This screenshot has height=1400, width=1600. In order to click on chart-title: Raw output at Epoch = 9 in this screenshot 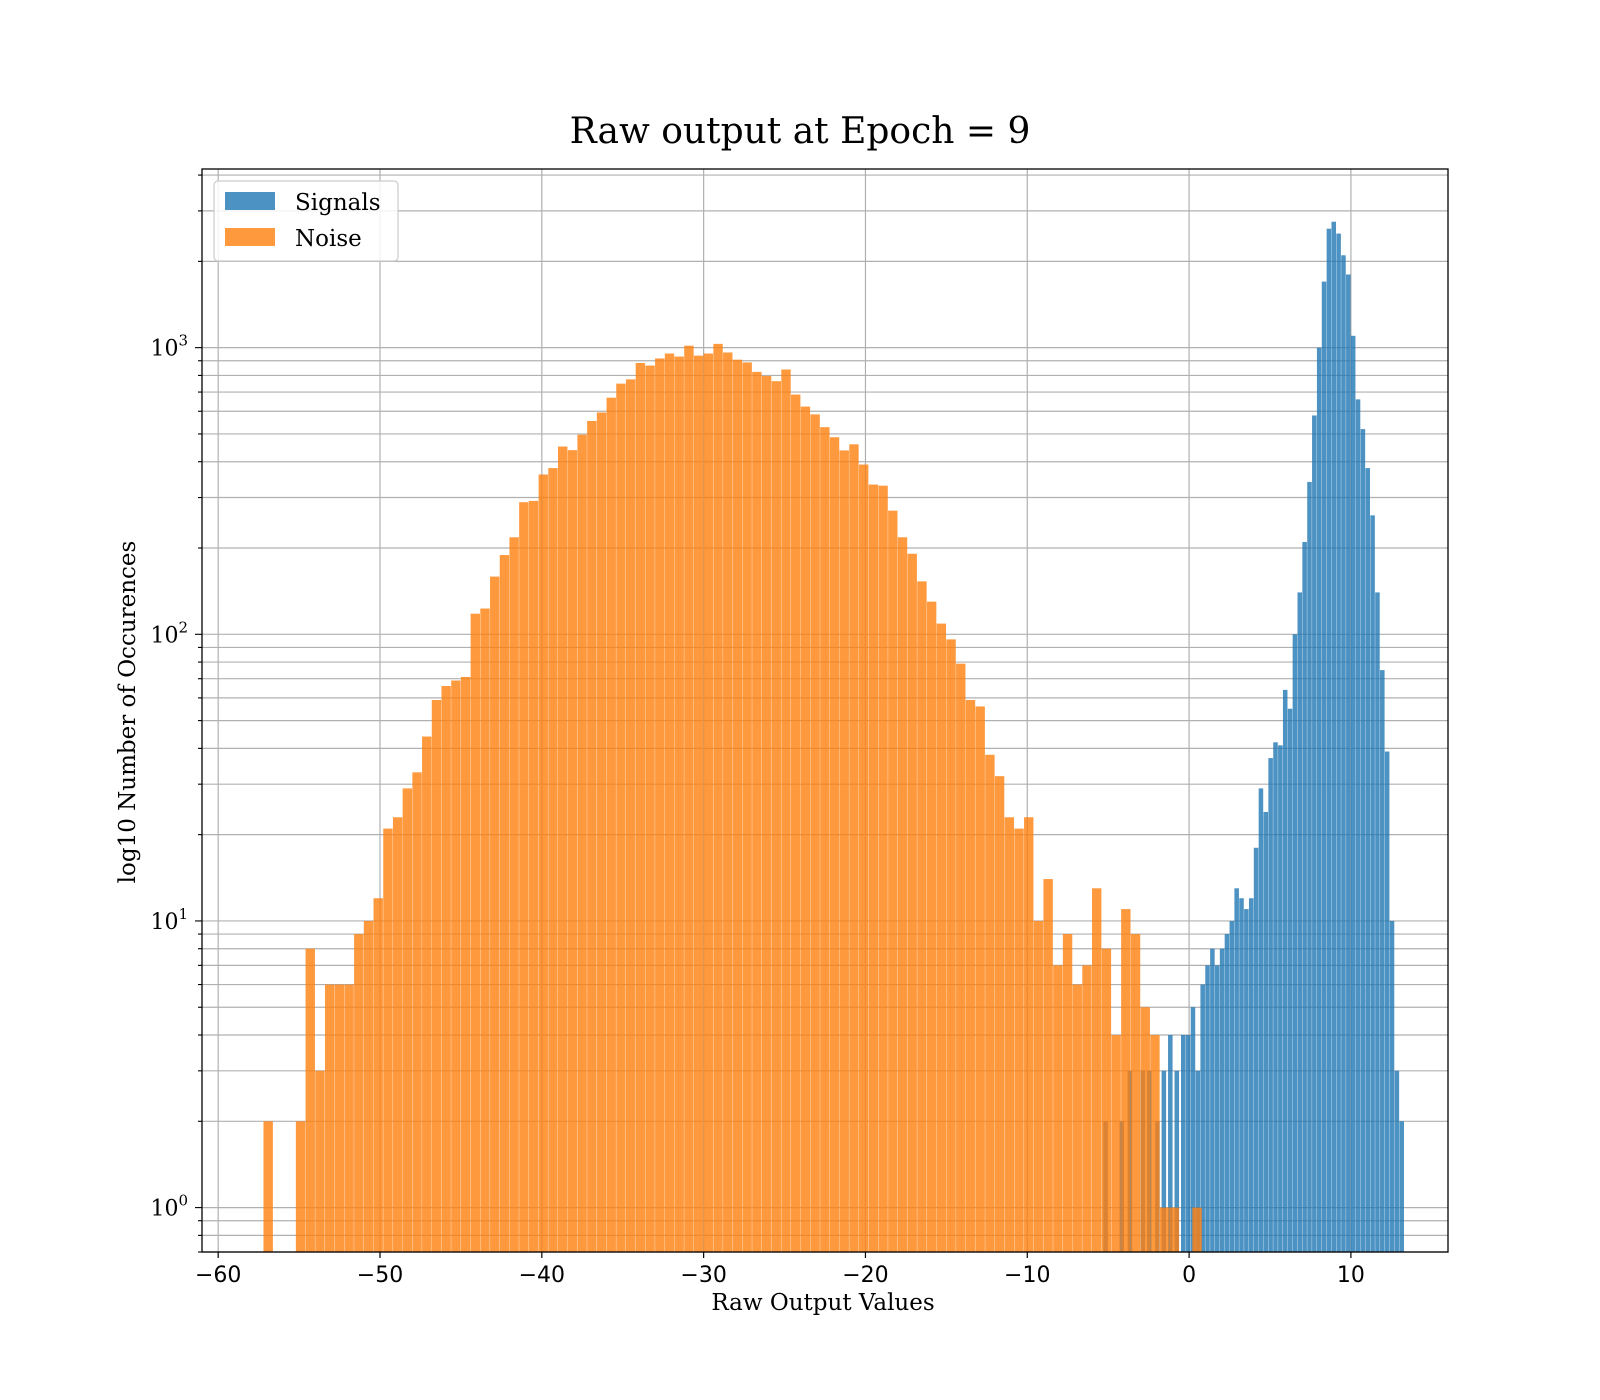, I will do `click(800, 131)`.